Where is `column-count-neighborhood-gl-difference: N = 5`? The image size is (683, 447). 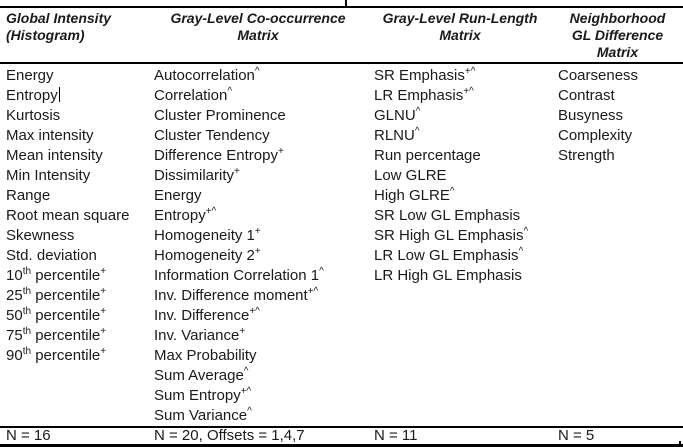 column-count-neighborhood-gl-difference: N = 5 is located at coordinates (576, 435).